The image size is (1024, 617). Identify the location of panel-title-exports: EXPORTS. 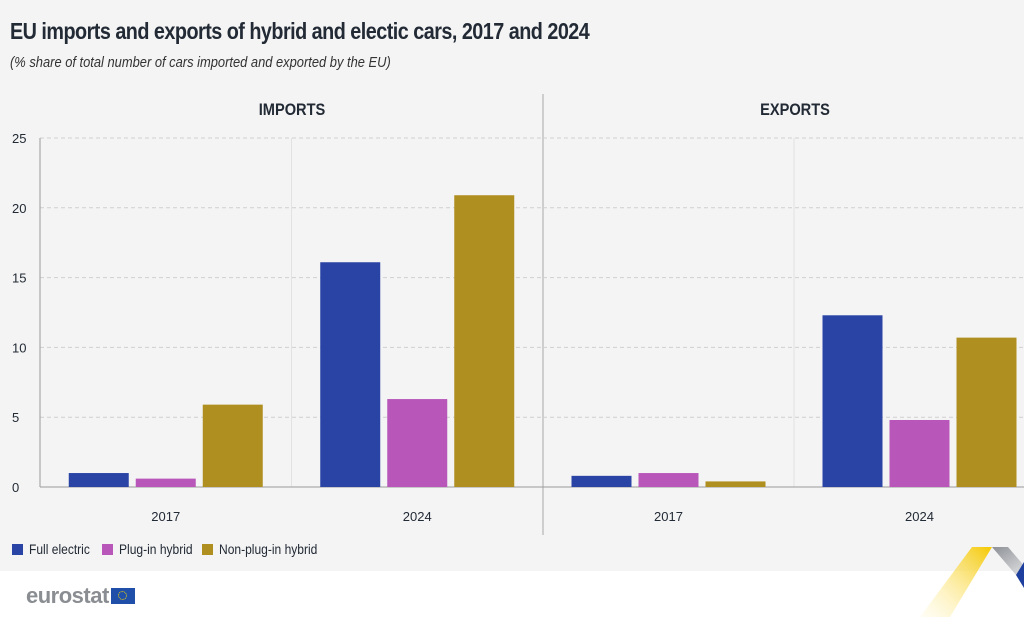
(795, 110).